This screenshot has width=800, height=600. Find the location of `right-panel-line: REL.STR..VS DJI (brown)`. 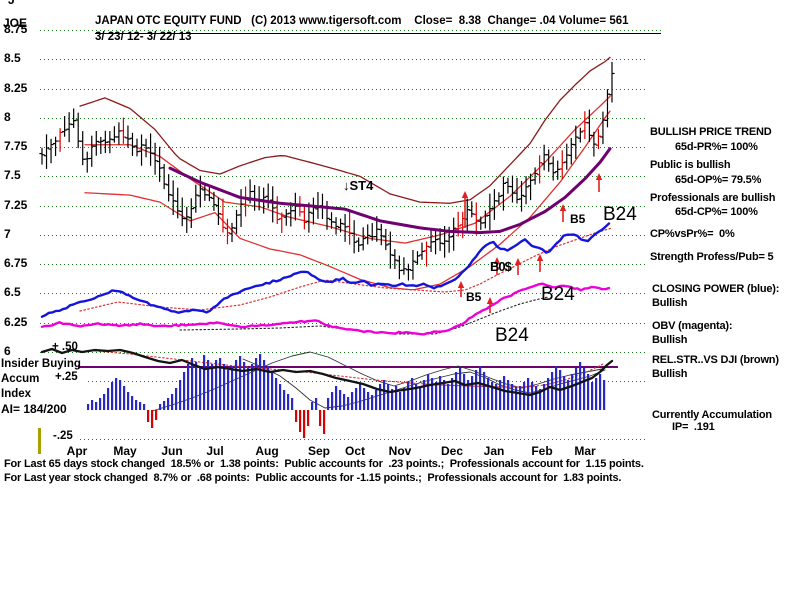

right-panel-line: REL.STR..VS DJI (brown) is located at coordinates (715, 360).